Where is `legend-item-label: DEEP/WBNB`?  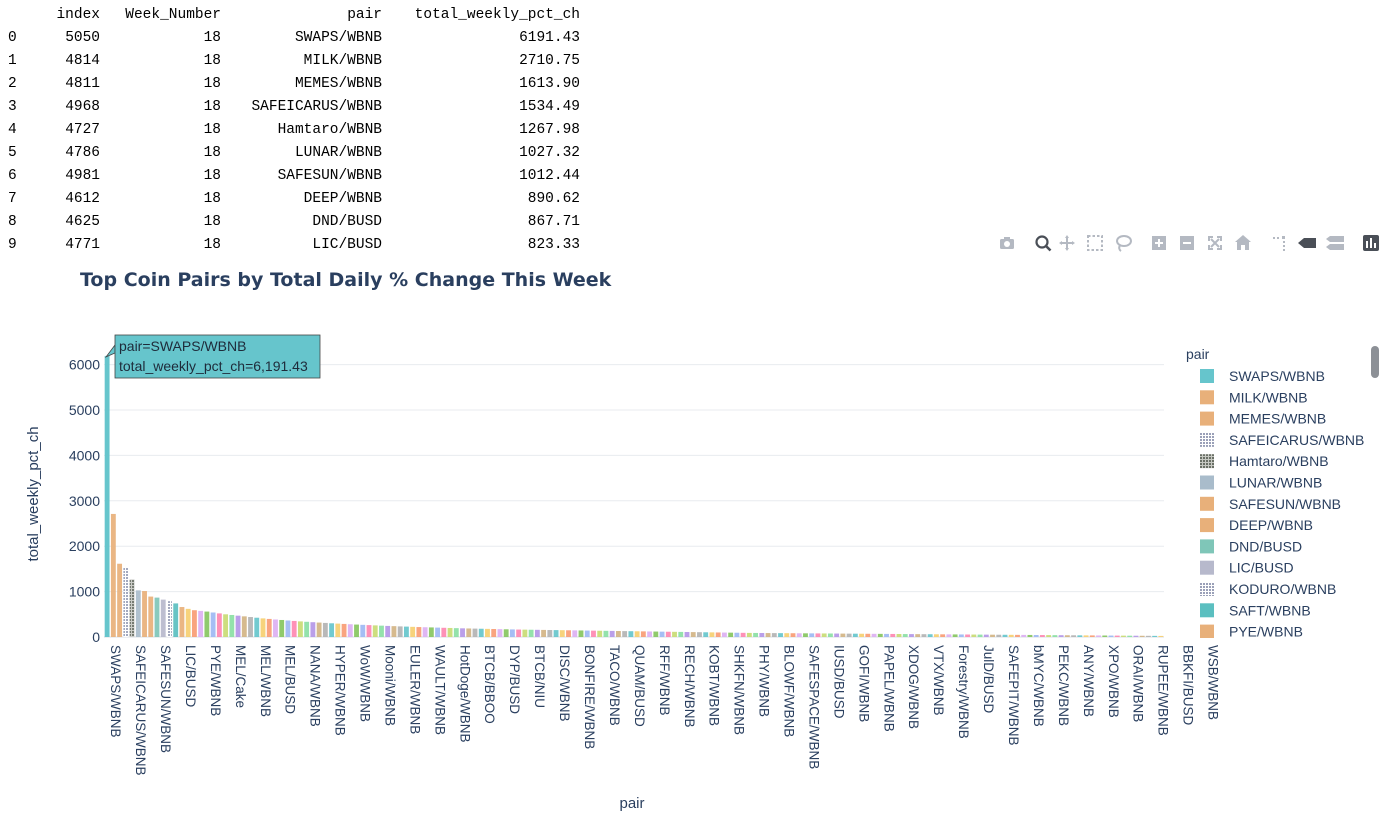 legend-item-label: DEEP/WBNB is located at coordinates (1271, 525).